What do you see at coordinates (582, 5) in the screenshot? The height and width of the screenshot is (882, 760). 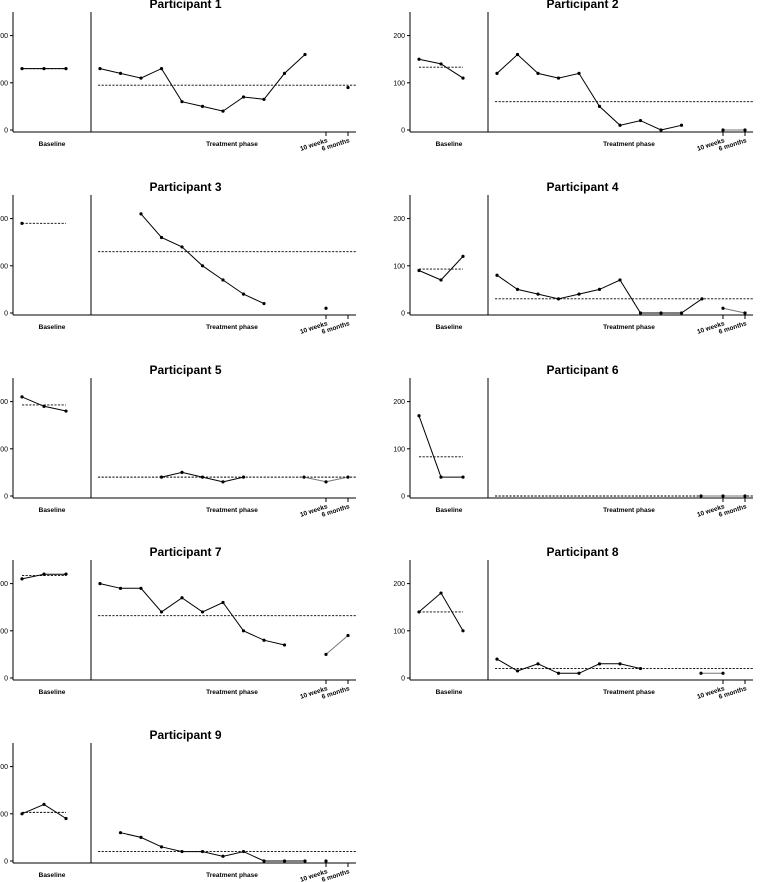 I see `panel-title: Participant 2` at bounding box center [582, 5].